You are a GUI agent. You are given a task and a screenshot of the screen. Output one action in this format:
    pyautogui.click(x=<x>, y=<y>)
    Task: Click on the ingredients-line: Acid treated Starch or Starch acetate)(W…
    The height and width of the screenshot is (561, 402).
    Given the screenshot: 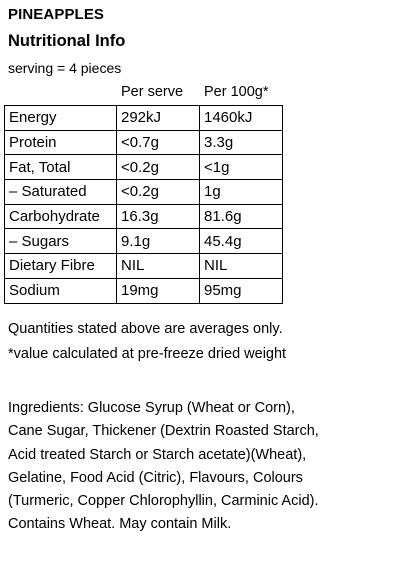 What is the action you would take?
    pyautogui.click(x=157, y=454)
    